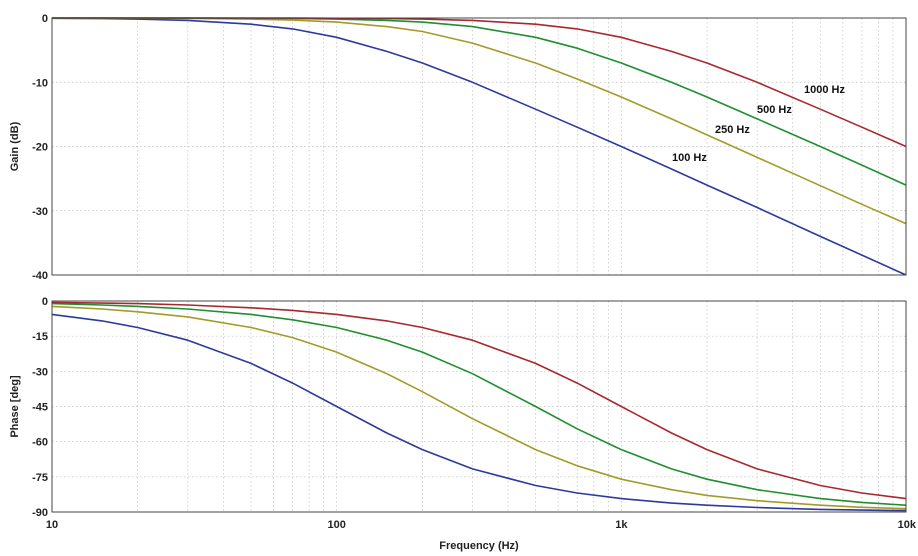  I want to click on phase-y-ticks: 0 -15 -30 -45 -60 -75 -90, so click(40, 407).